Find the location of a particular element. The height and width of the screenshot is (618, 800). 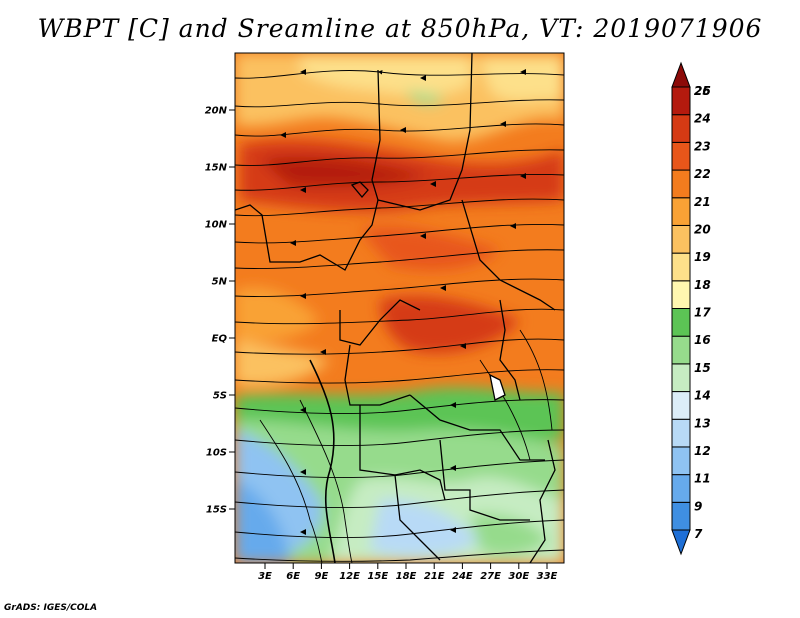

lat-label: 15S is located at coordinates (216, 510).